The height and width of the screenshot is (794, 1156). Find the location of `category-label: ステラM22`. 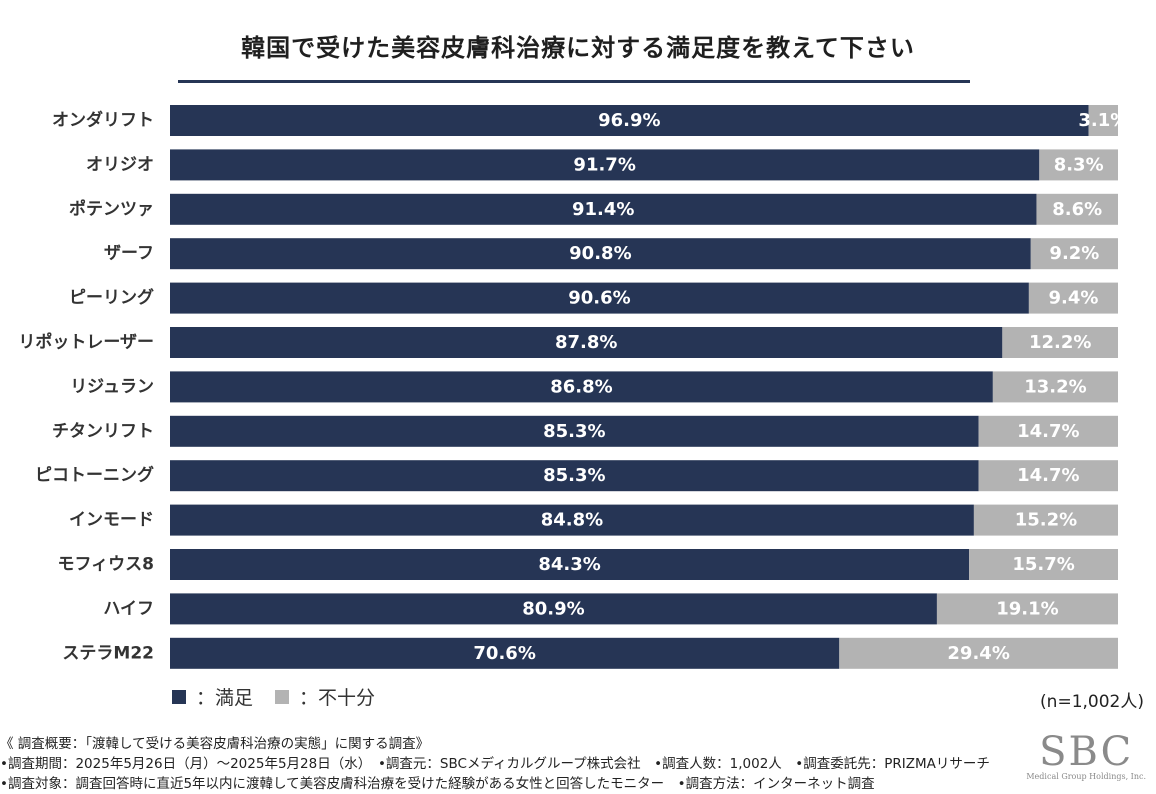

category-label: ステラM22 is located at coordinates (108, 653).